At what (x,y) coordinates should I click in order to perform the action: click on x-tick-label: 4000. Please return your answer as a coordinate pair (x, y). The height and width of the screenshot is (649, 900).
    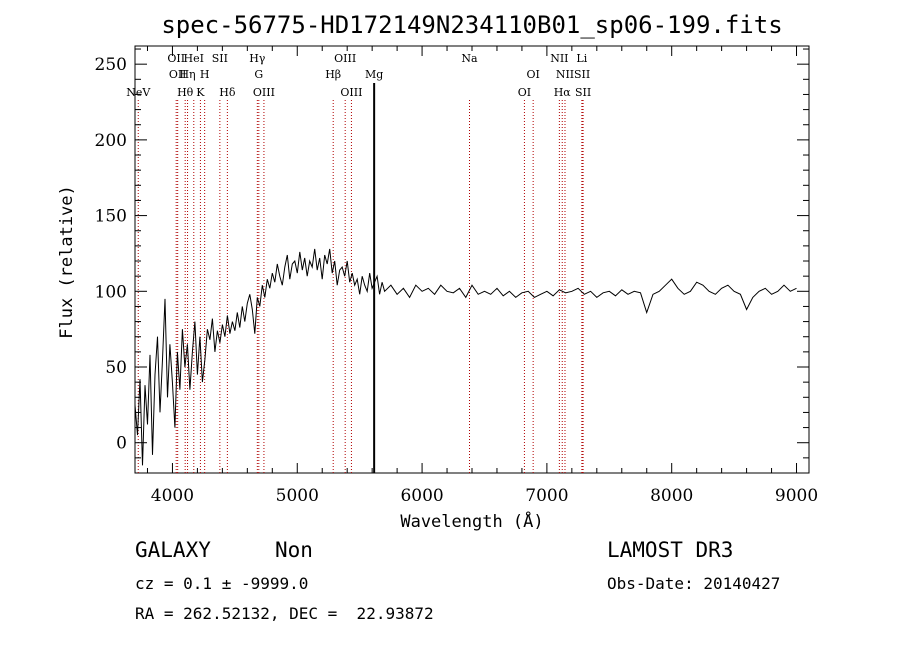
    Looking at the image, I should click on (172, 496).